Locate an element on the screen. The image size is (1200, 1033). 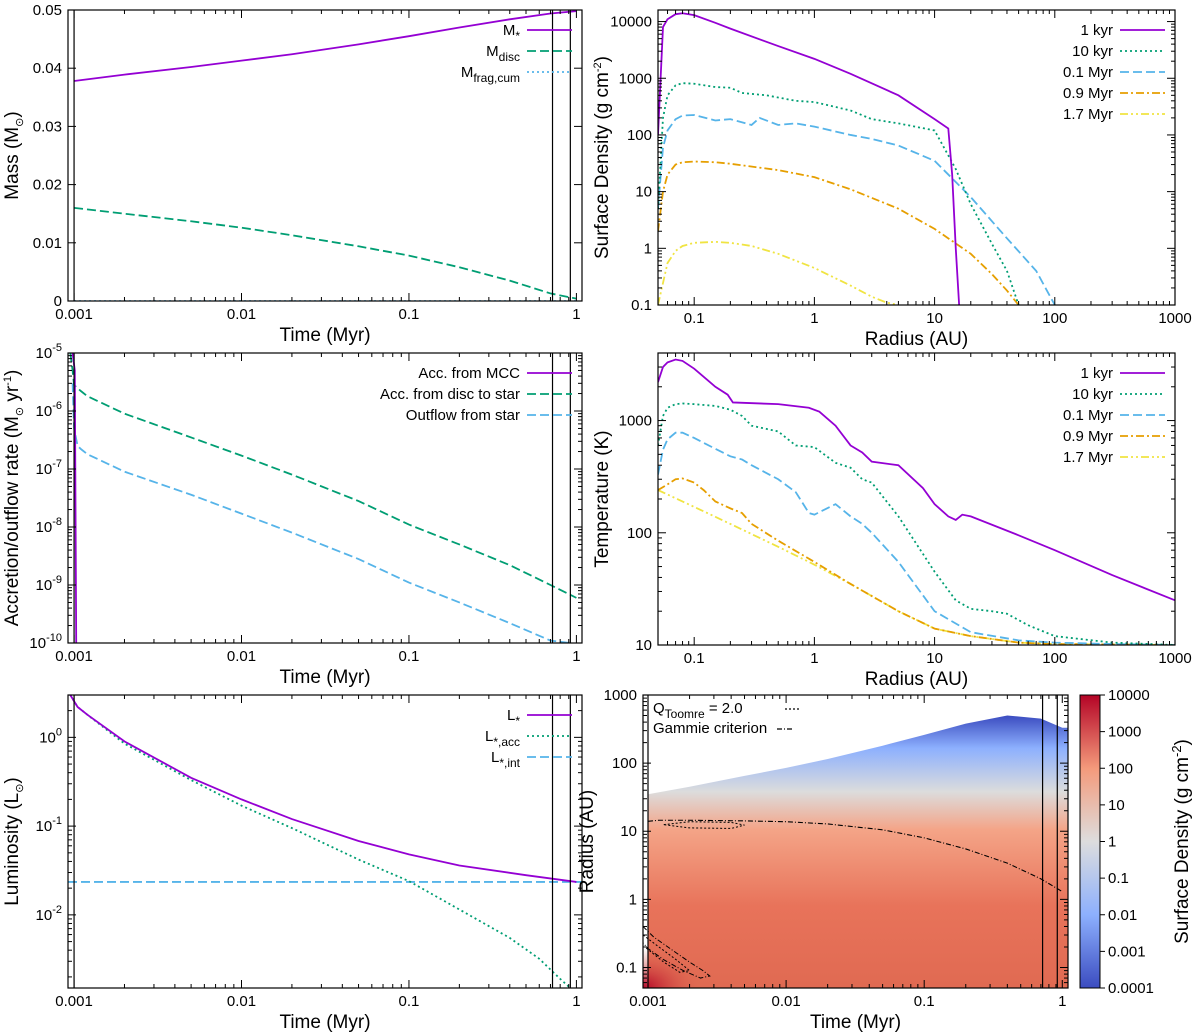
colorbar-tick-label: 0.0001 is located at coordinates (1131, 988).